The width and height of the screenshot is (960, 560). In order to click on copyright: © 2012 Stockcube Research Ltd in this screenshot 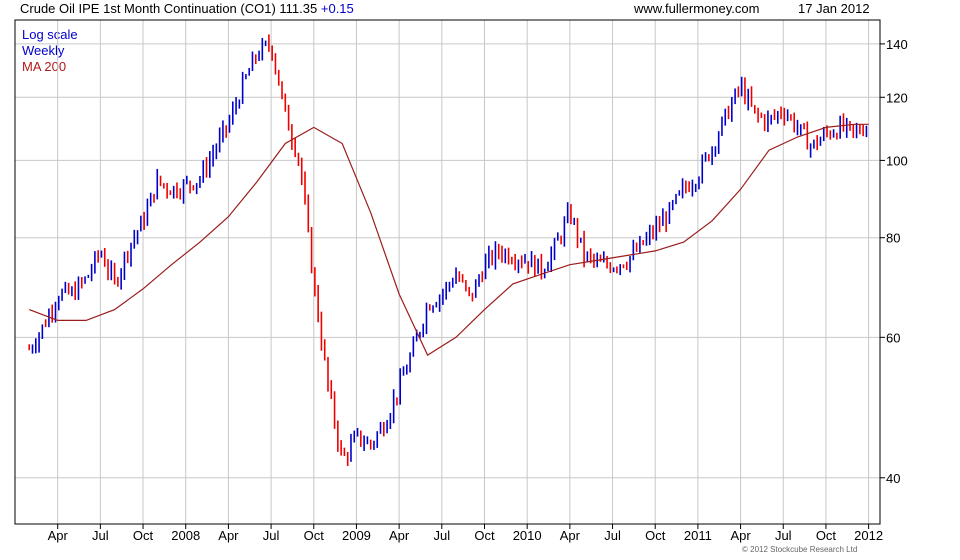, I will do `click(800, 549)`.